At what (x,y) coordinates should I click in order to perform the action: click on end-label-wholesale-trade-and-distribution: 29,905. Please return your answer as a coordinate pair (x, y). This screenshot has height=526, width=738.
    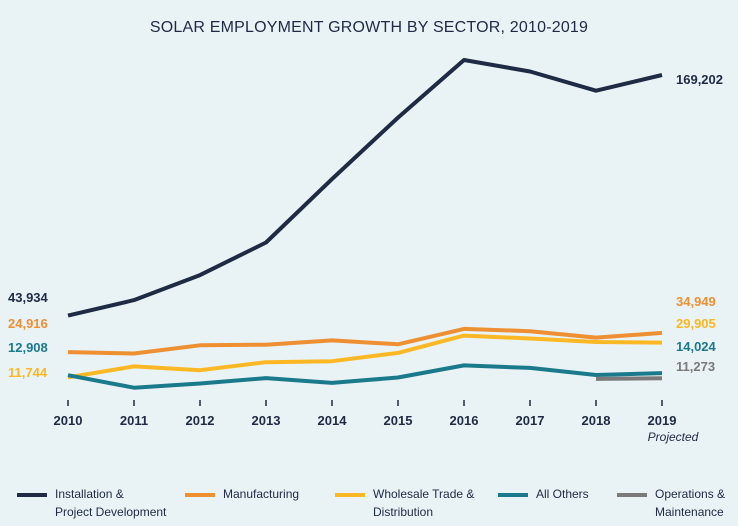
    Looking at the image, I should click on (696, 323).